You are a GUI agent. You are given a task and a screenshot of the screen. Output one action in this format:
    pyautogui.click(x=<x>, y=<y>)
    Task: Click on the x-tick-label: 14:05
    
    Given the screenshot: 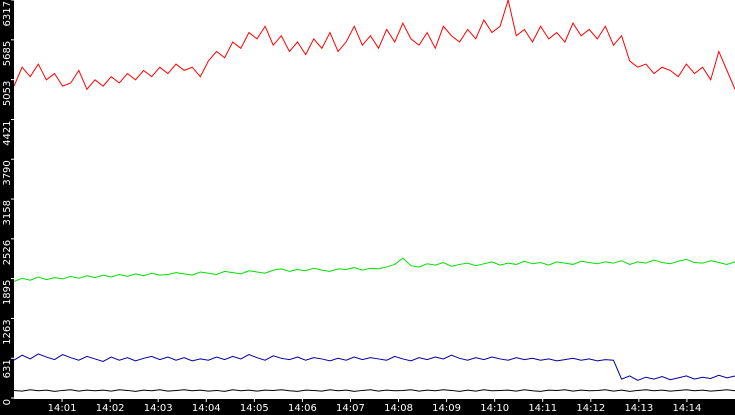 What is the action you would take?
    pyautogui.click(x=254, y=408)
    